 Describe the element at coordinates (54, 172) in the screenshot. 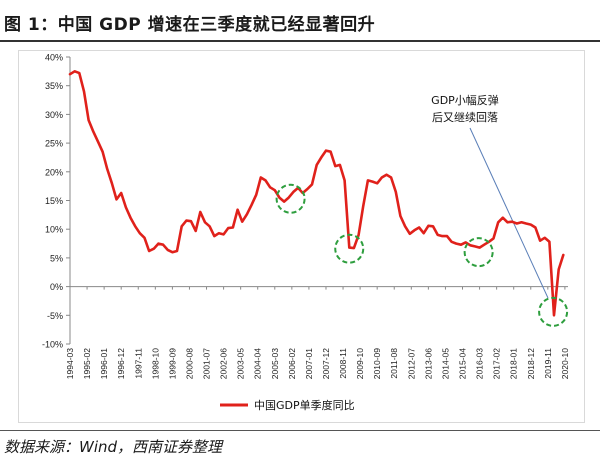

I see `y-tick-label: 20%` at that location.